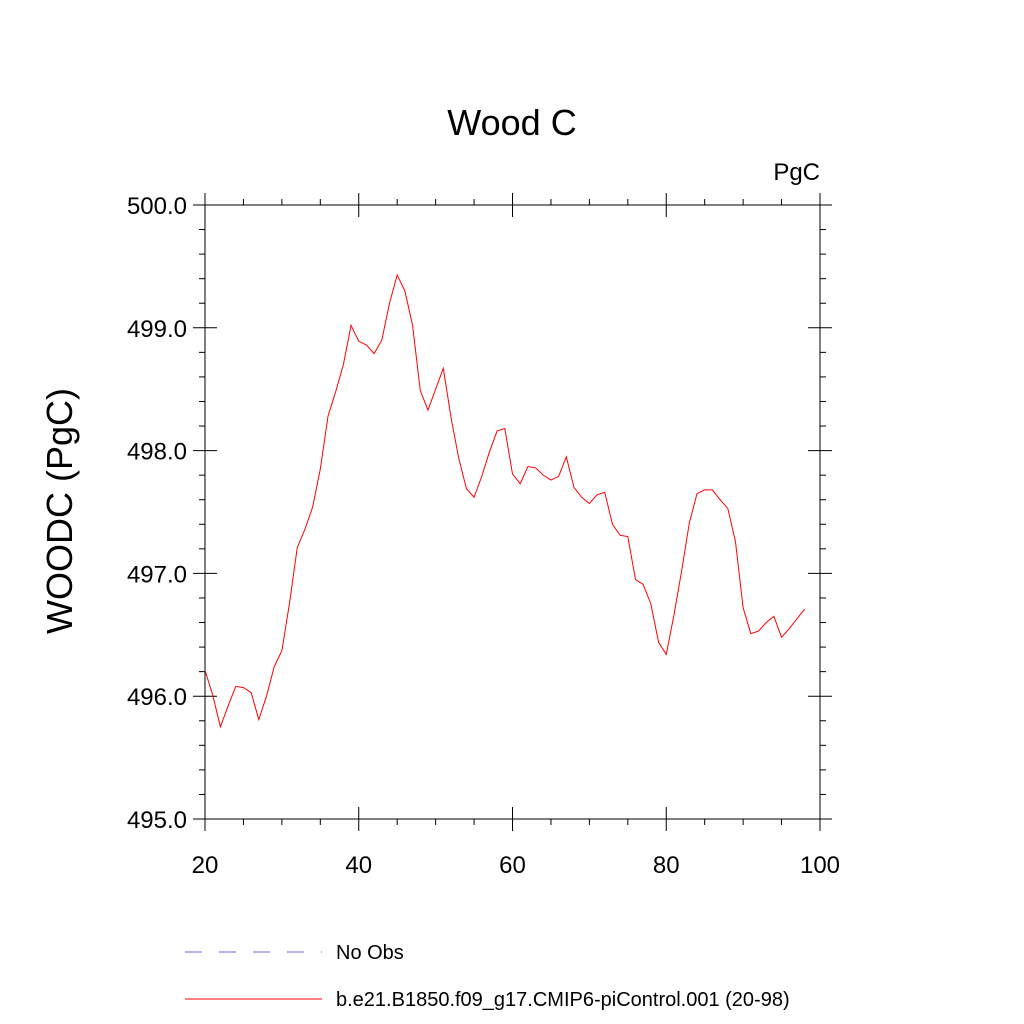 This screenshot has width=1024, height=1024. What do you see at coordinates (157, 697) in the screenshot?
I see `y-tick-label: 496.0` at bounding box center [157, 697].